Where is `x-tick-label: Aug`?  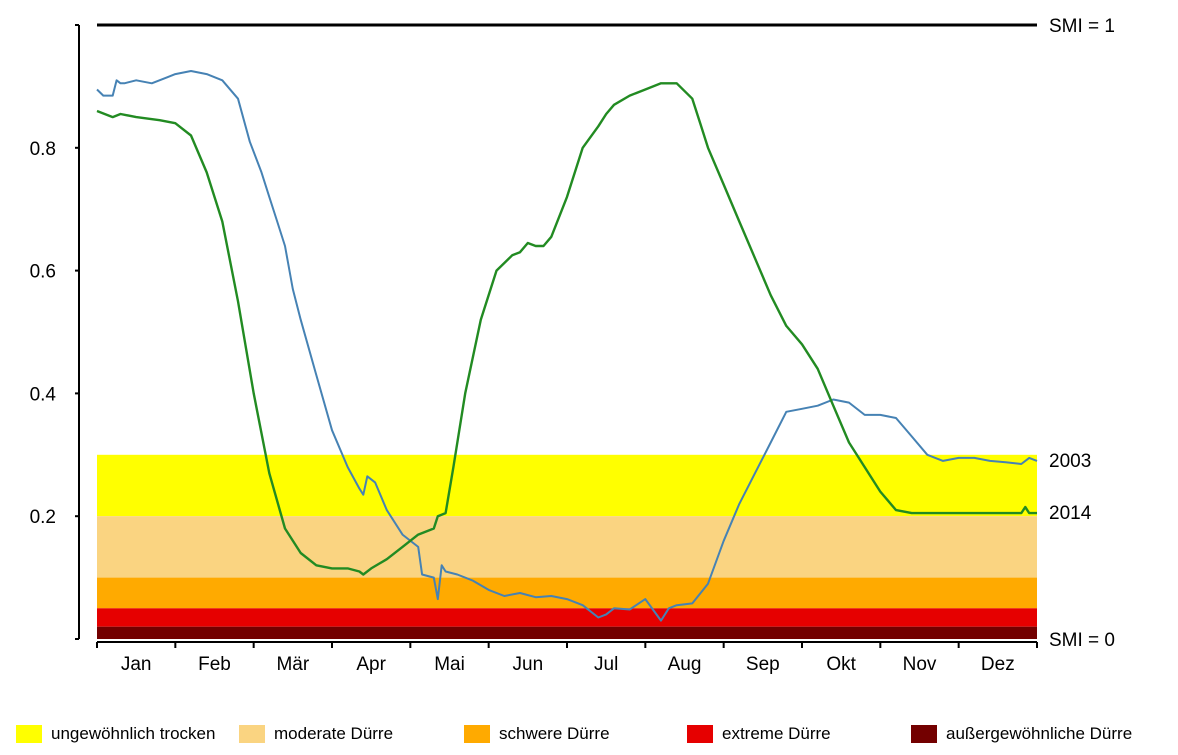 x-tick-label: Aug is located at coordinates (685, 664).